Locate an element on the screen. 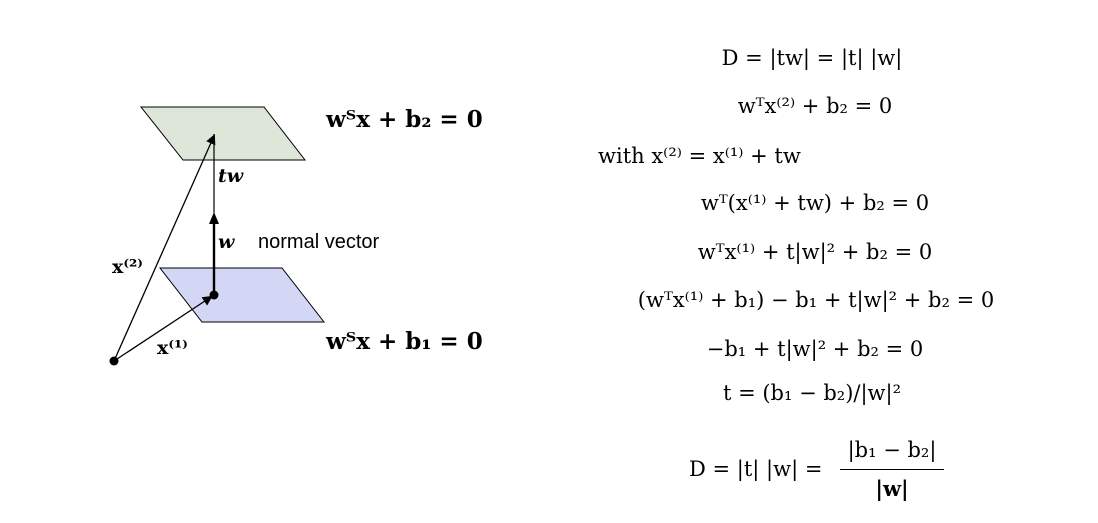  vector-w-arrowhead is located at coordinates (214, 218).